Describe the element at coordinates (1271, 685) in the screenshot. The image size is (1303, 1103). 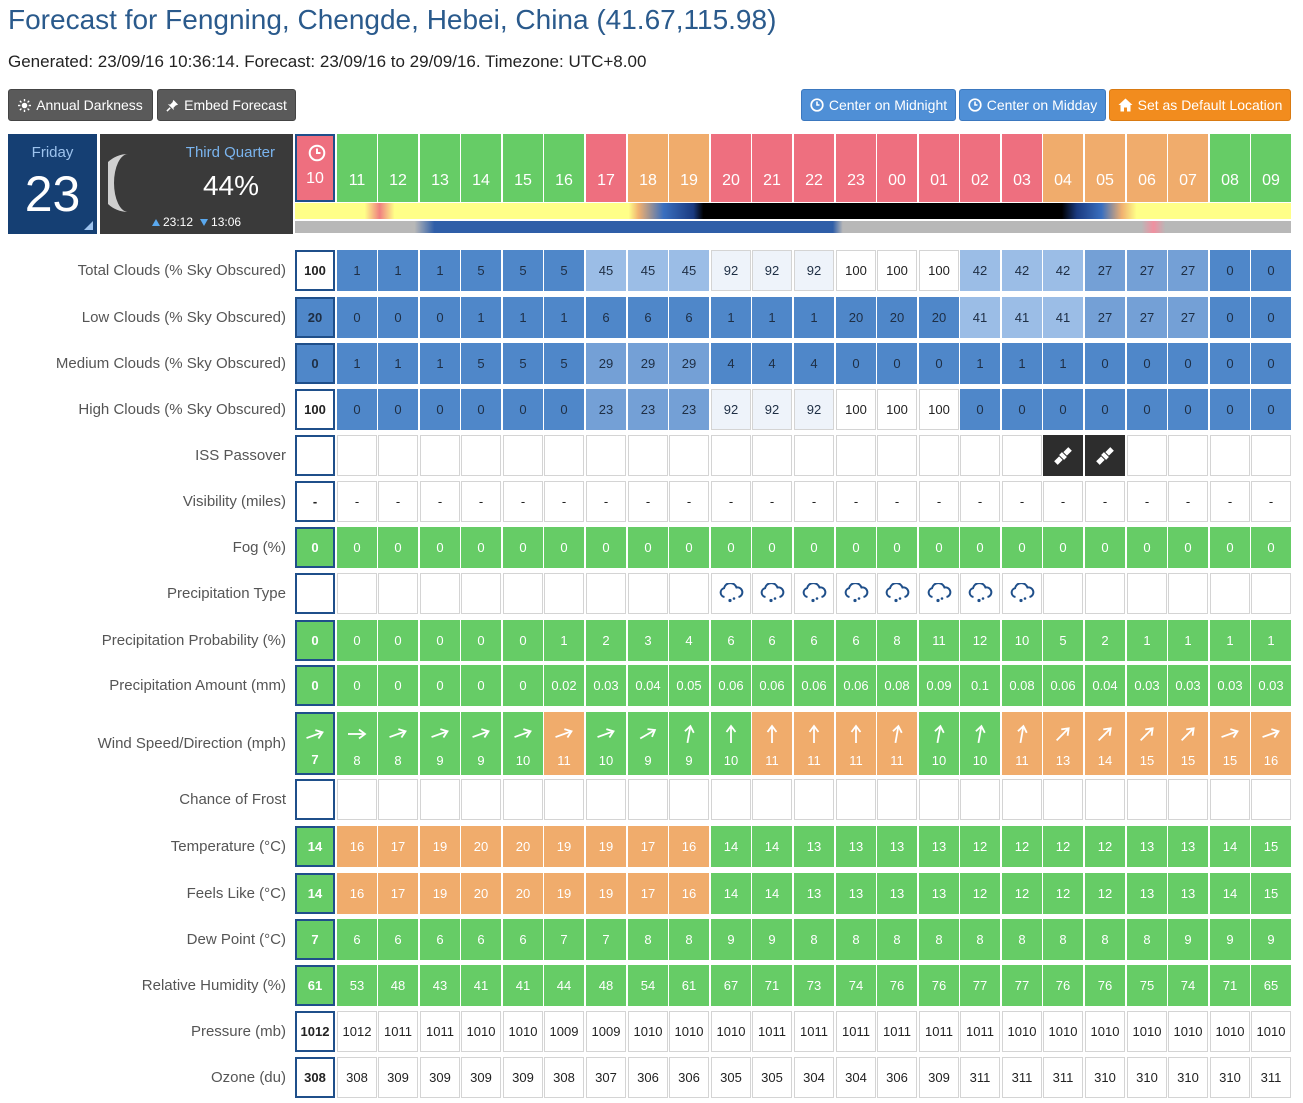
I see `data-cell: 0.03` at that location.